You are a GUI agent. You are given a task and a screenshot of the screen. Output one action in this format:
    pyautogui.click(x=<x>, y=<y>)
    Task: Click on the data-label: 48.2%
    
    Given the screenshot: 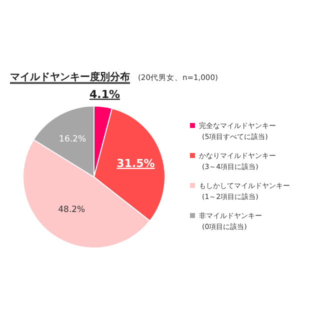 What is the action you would take?
    pyautogui.click(x=72, y=209)
    